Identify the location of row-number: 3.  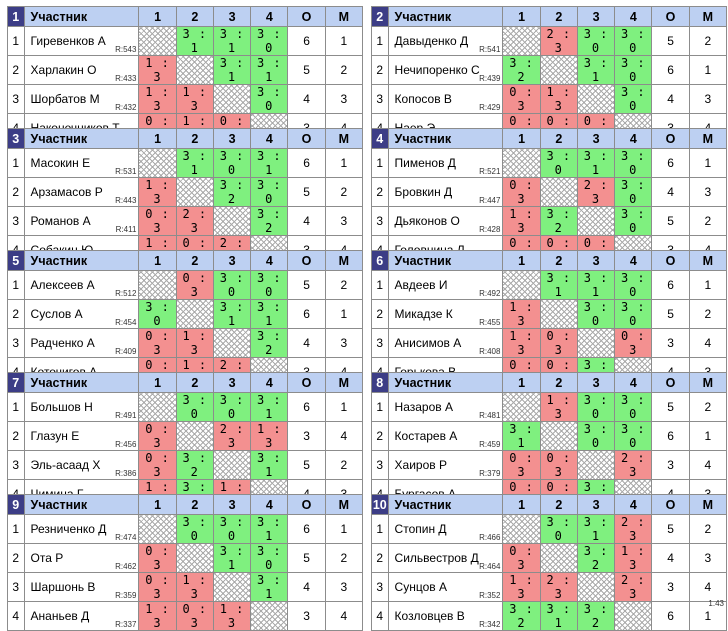
(16, 465).